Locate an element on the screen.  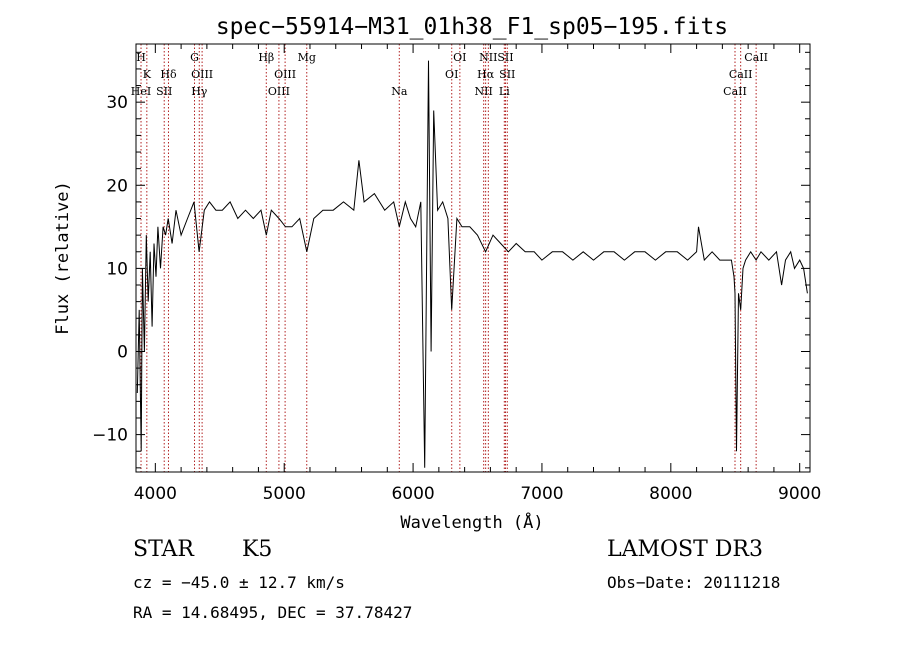
spectral-line-label: H is located at coordinates (141, 57).